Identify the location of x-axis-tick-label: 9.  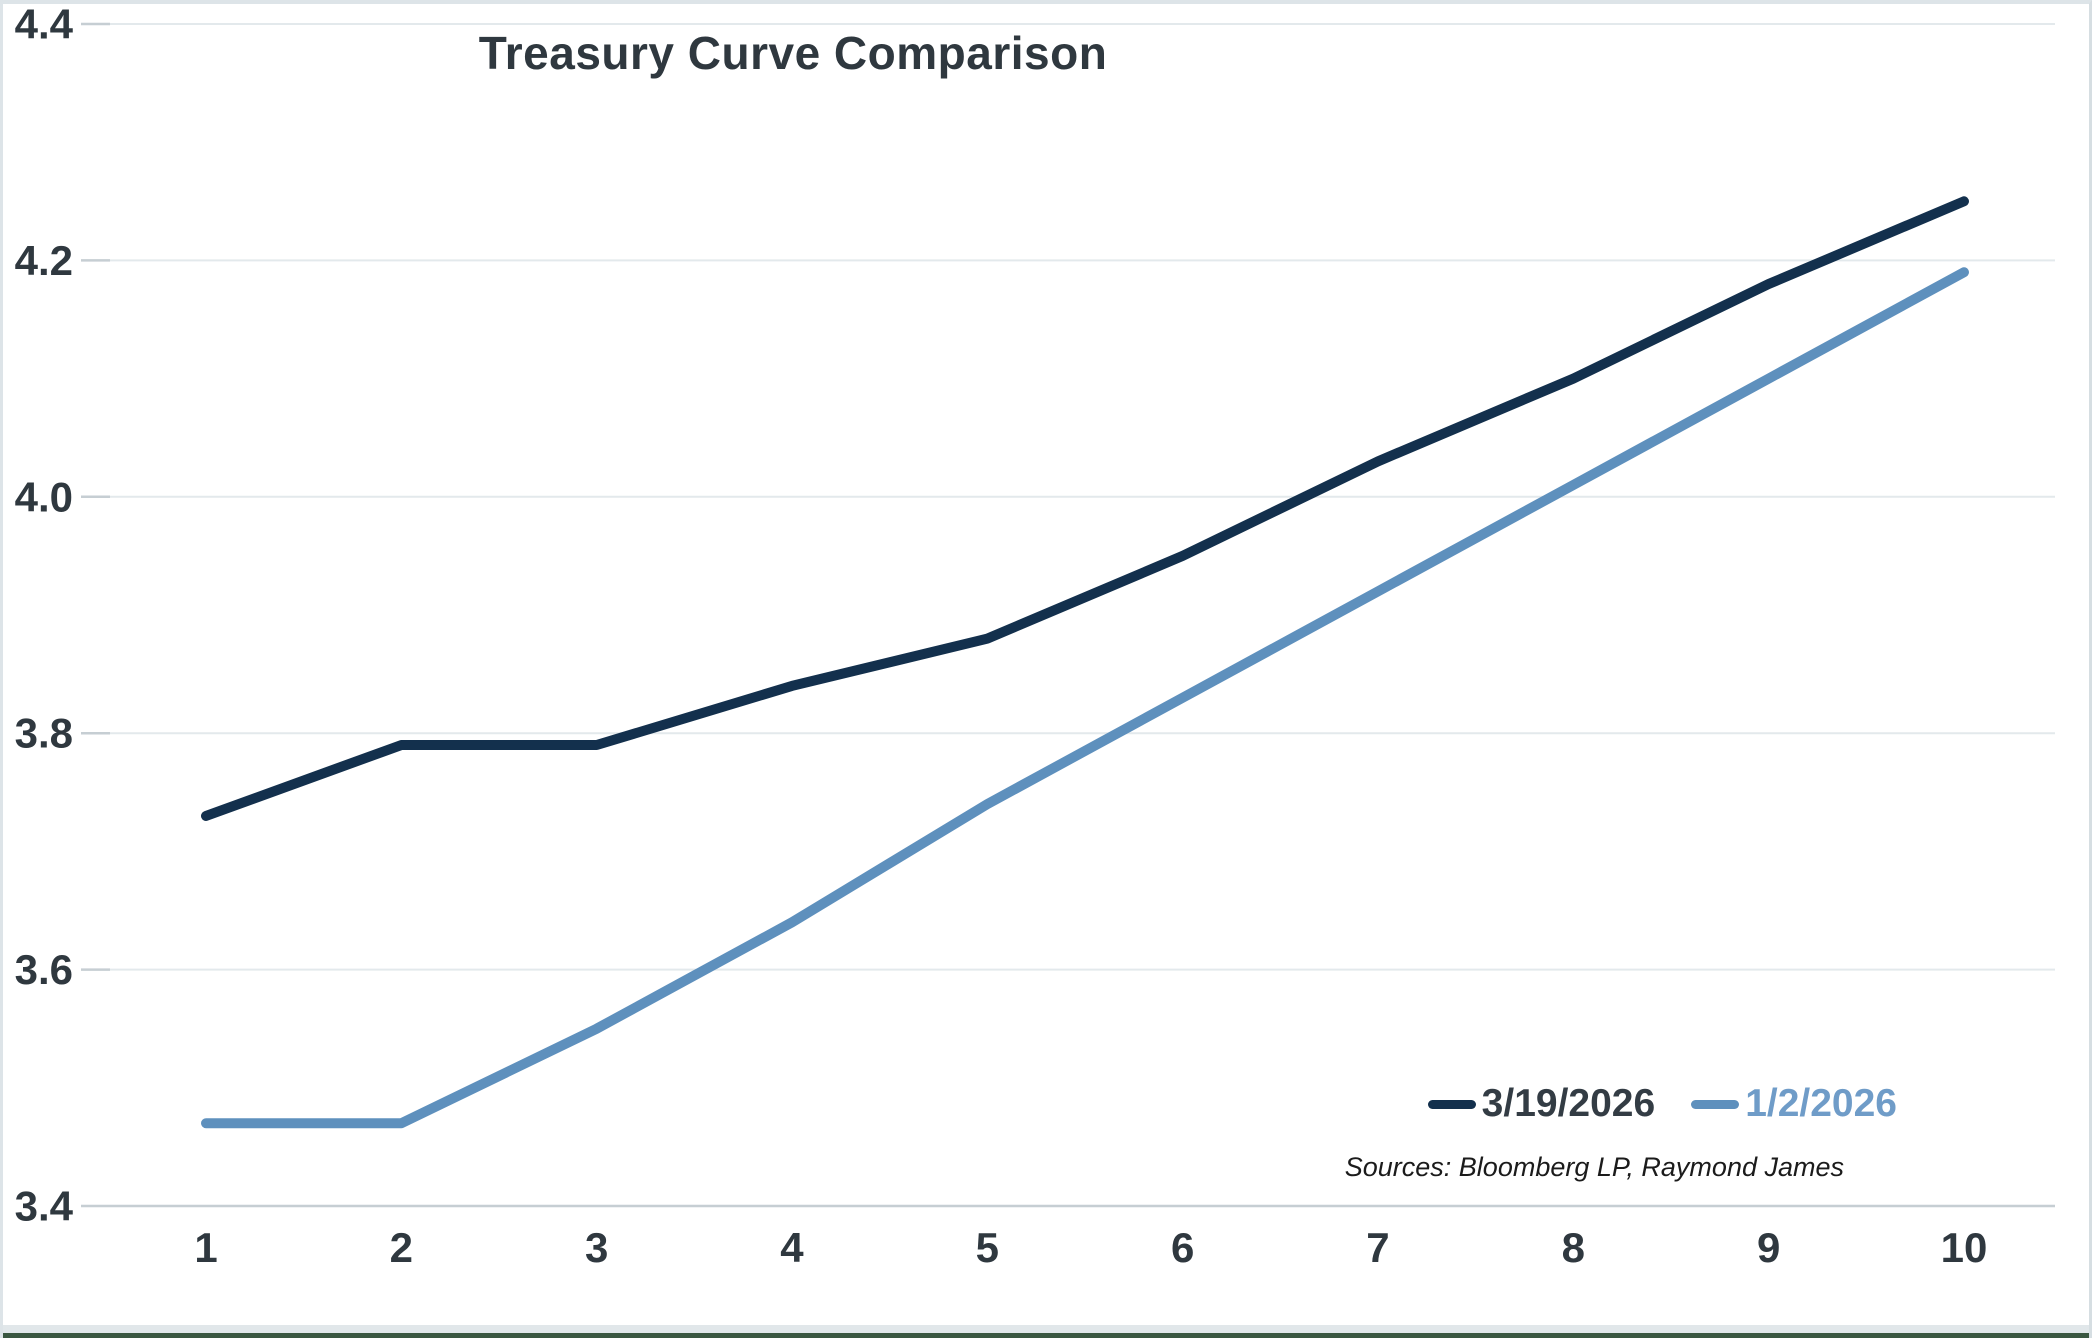
(1768, 1247).